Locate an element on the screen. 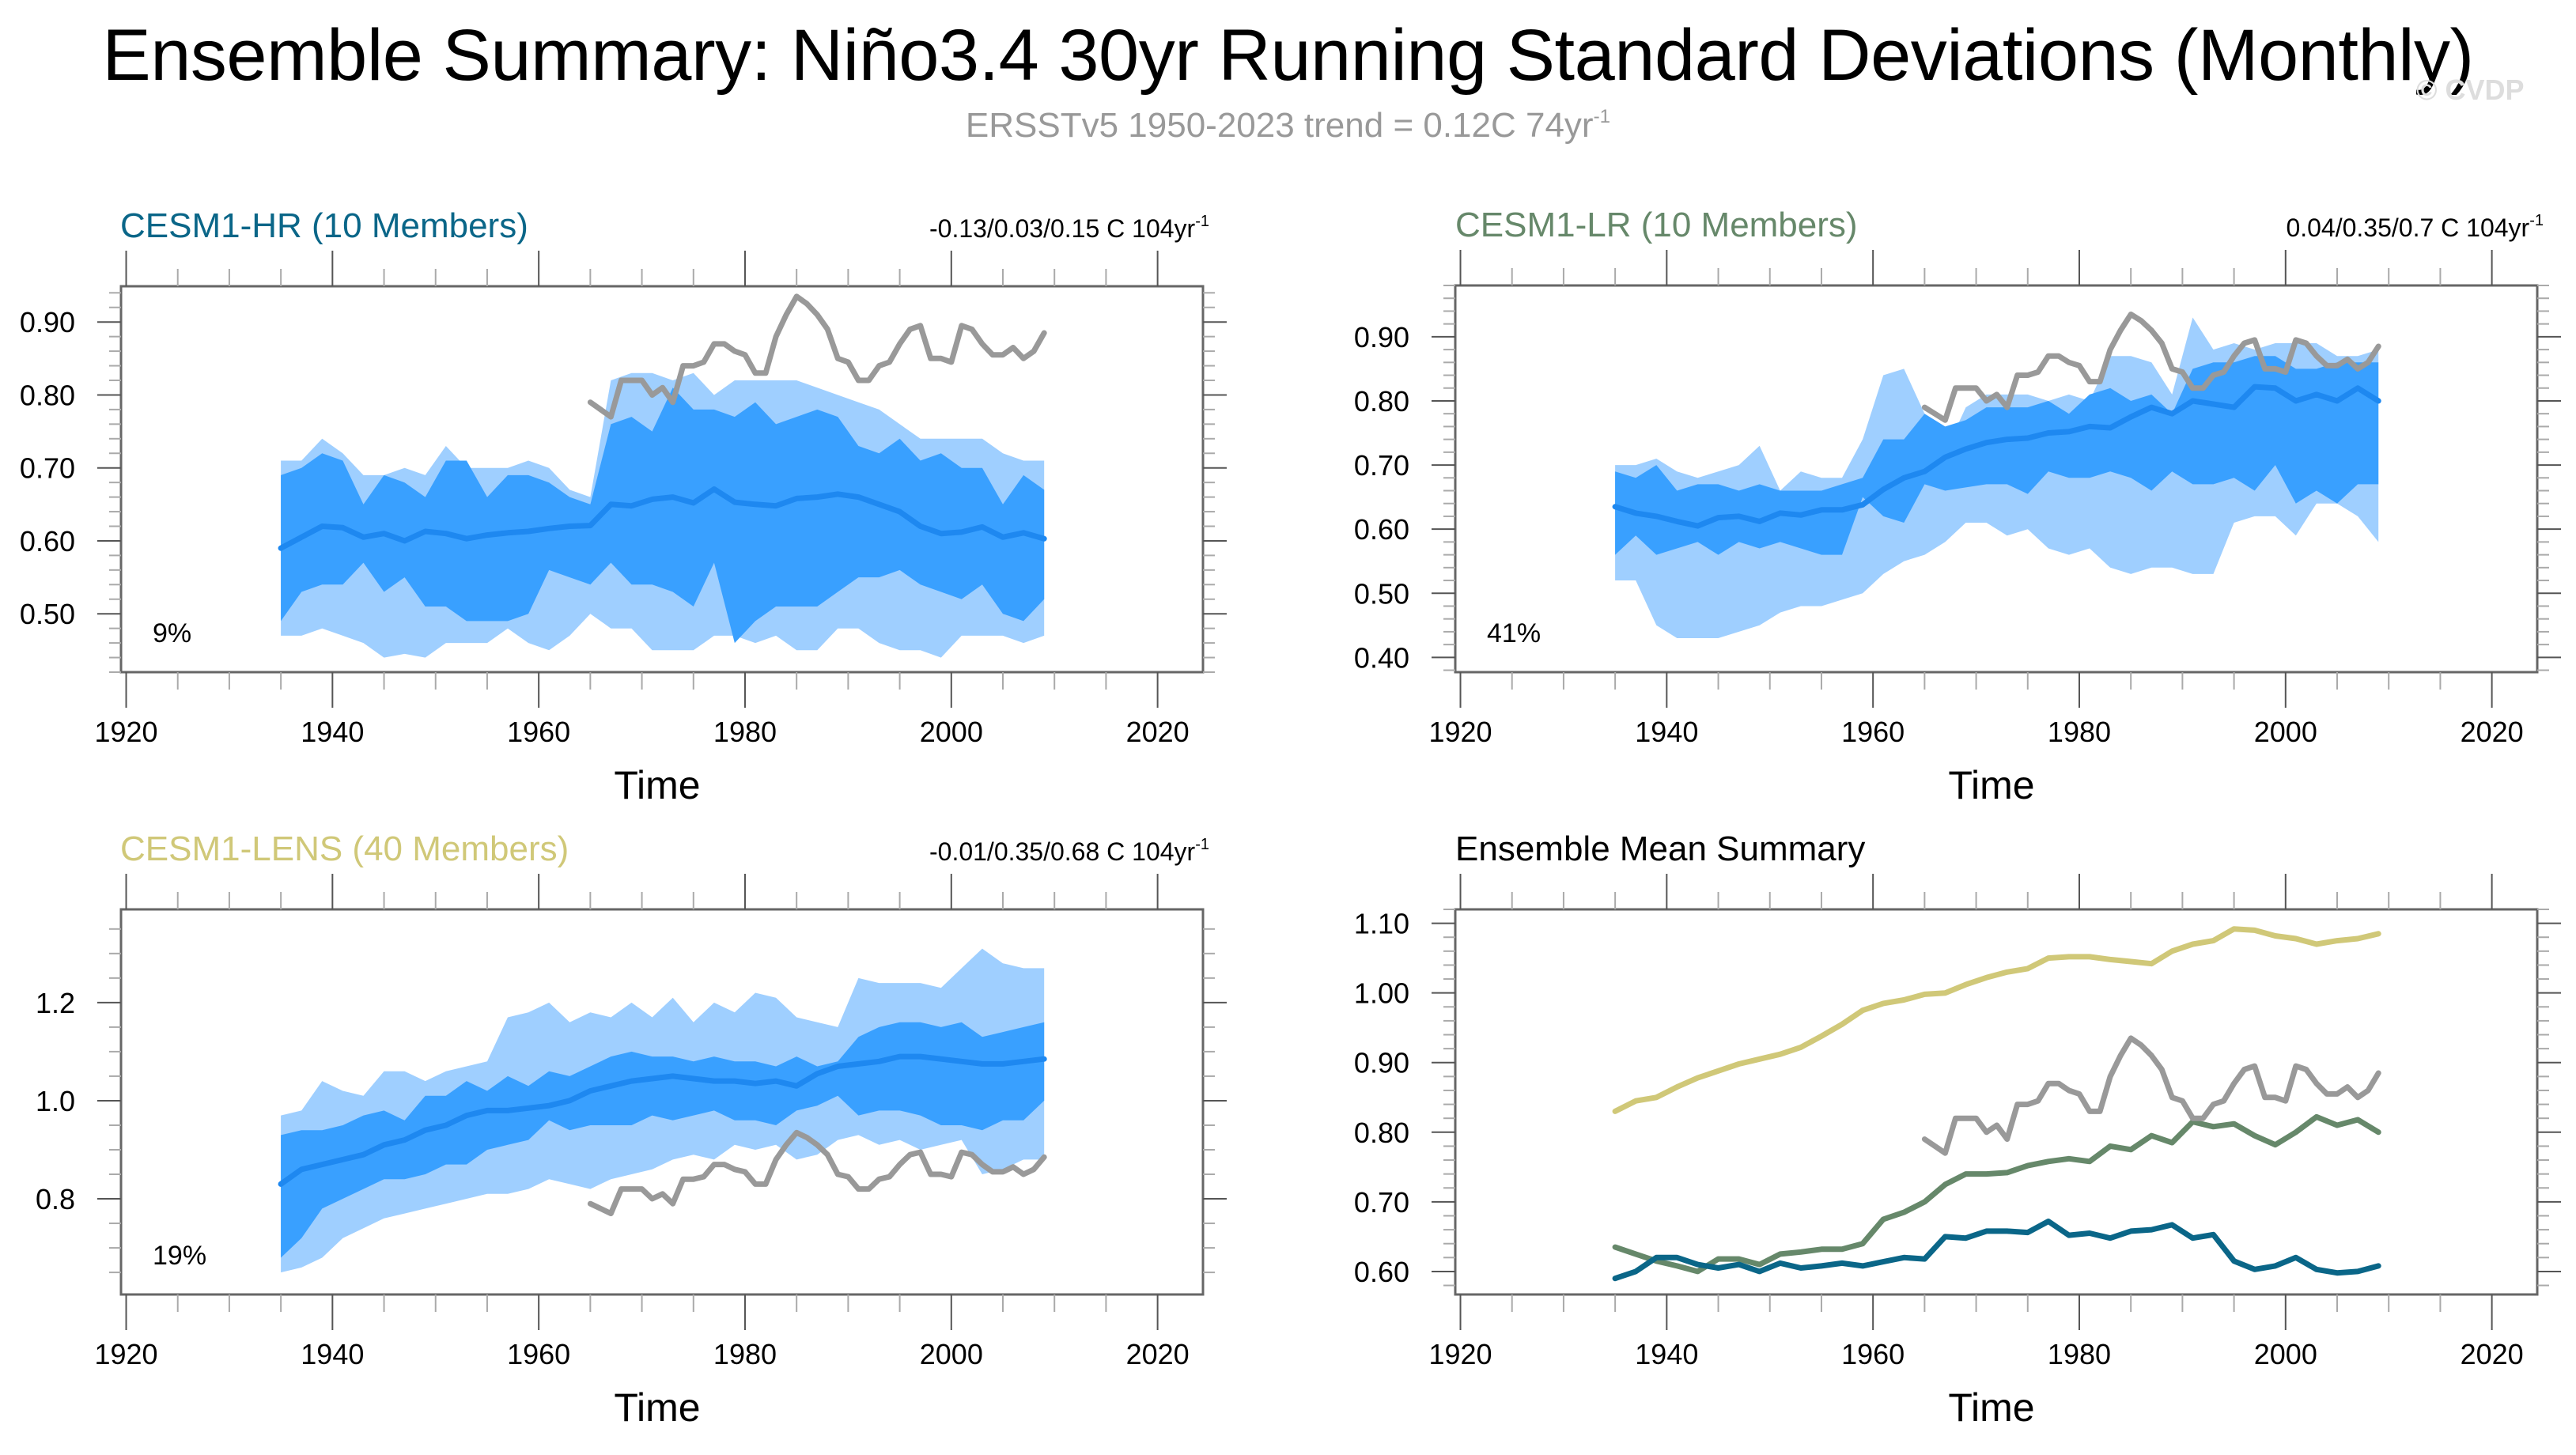  panel-title: CESM1-LR (10 Members) is located at coordinates (1656, 225).